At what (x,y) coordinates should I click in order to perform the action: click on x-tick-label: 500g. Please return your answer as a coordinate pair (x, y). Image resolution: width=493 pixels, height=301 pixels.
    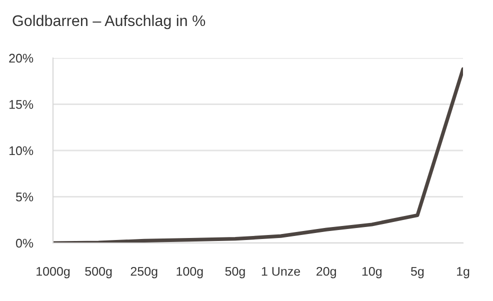
    Looking at the image, I should click on (98, 272).